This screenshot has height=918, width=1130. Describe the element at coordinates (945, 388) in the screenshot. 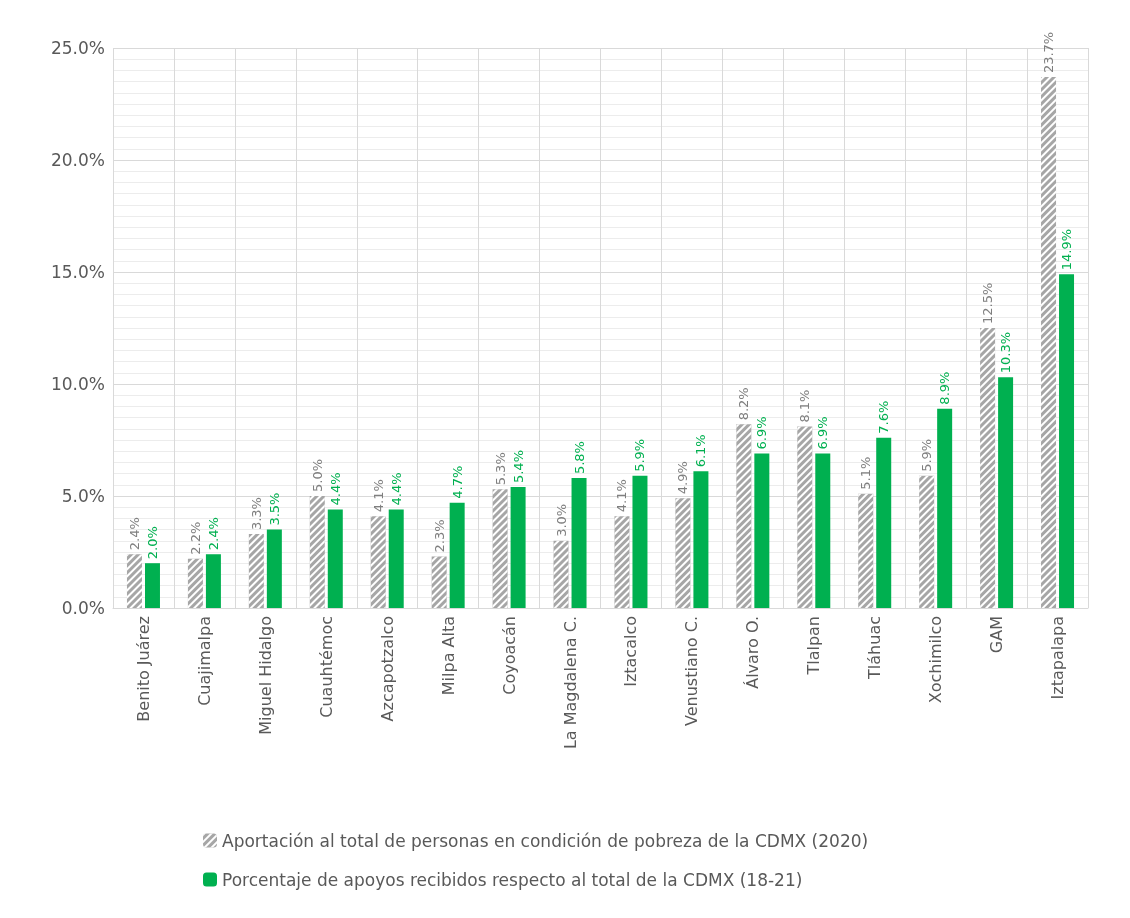

I see `data-label: 8.9%` at that location.